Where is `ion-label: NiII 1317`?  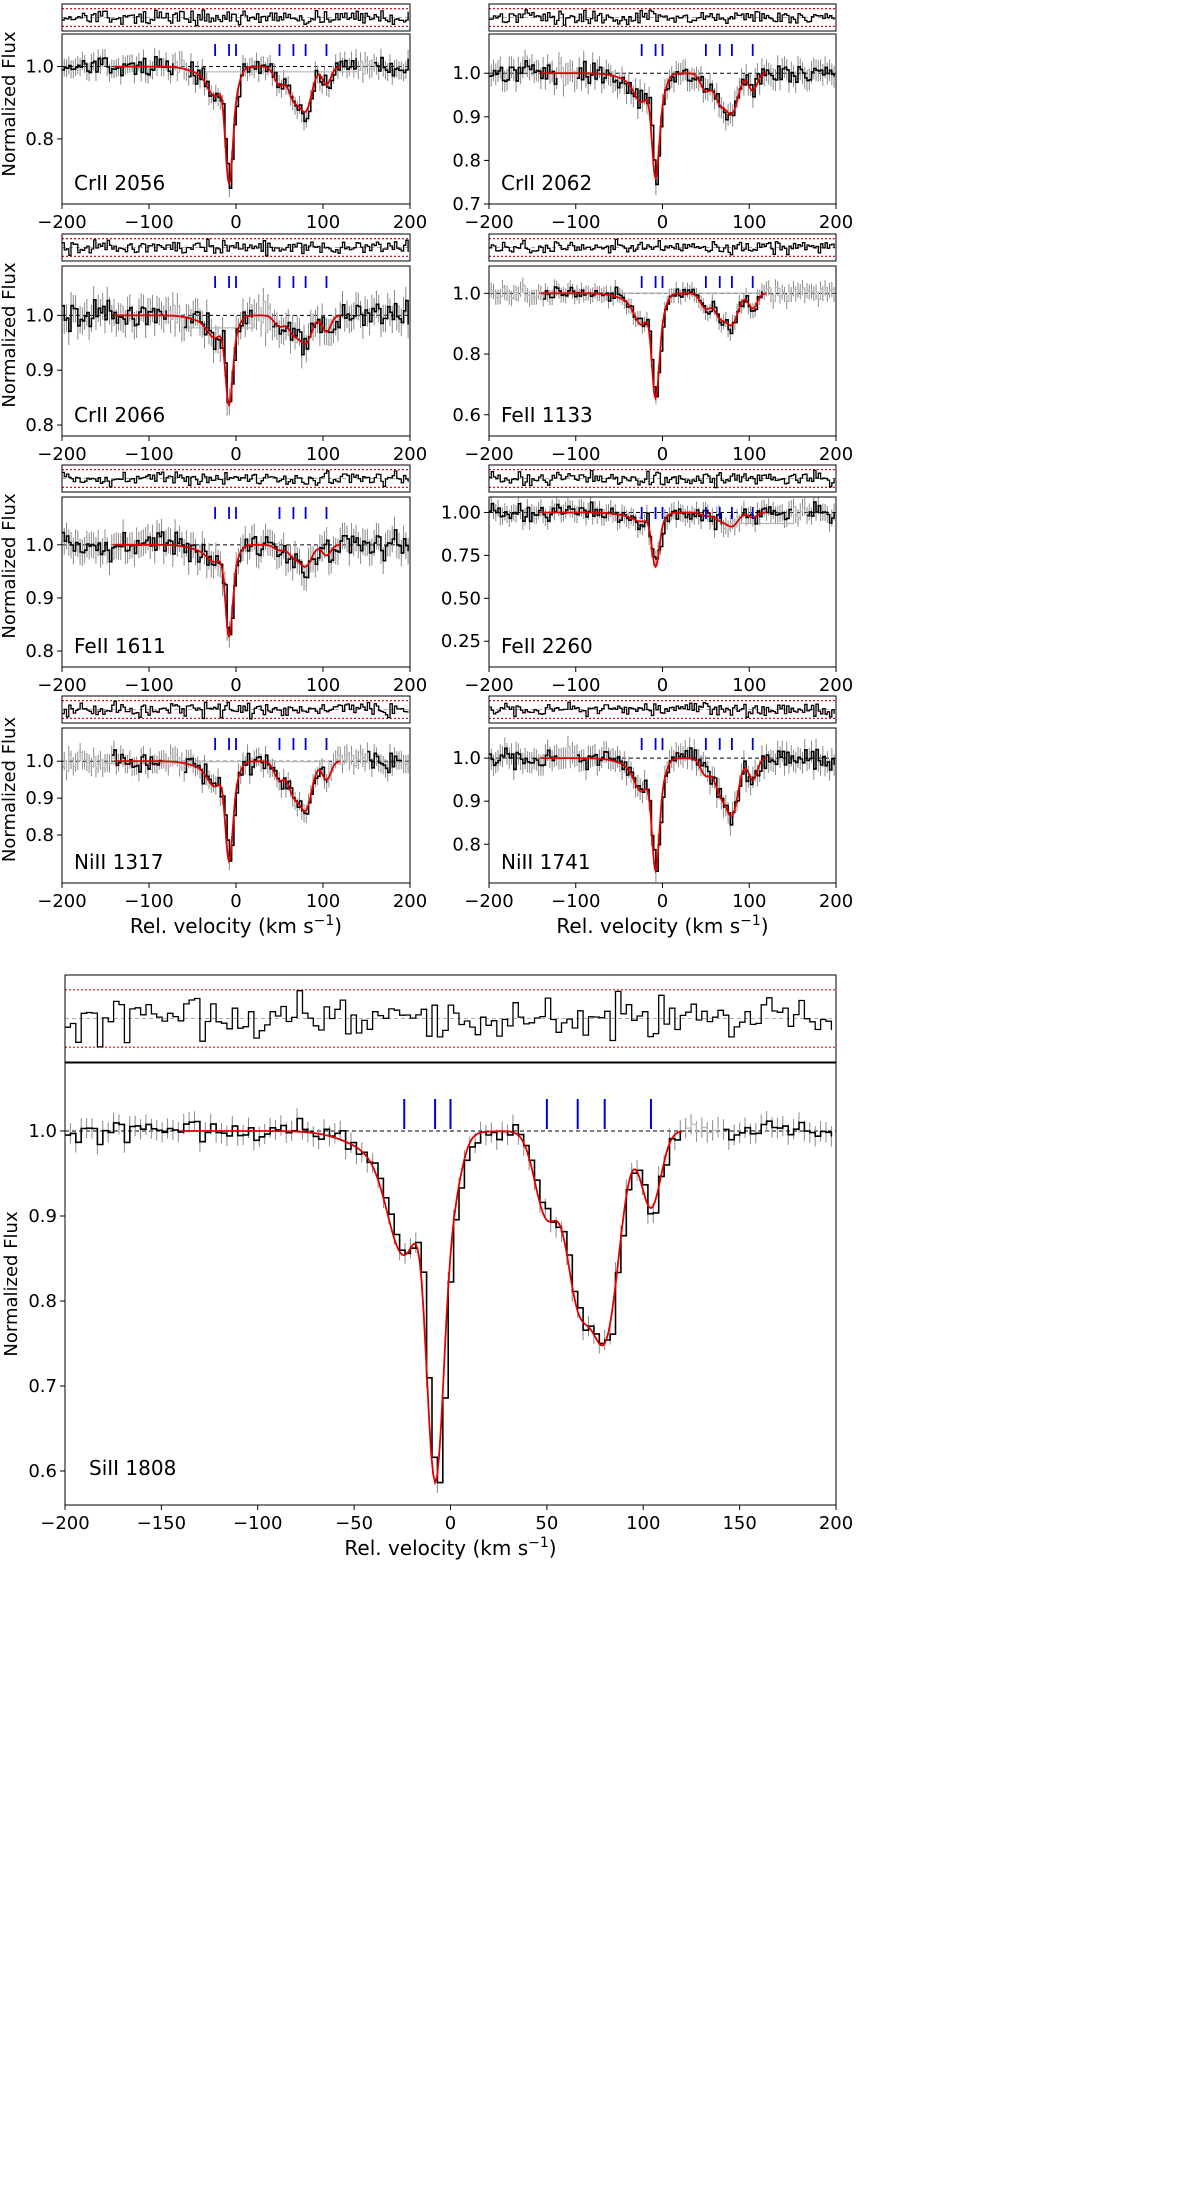 ion-label: NiII 1317 is located at coordinates (119, 862).